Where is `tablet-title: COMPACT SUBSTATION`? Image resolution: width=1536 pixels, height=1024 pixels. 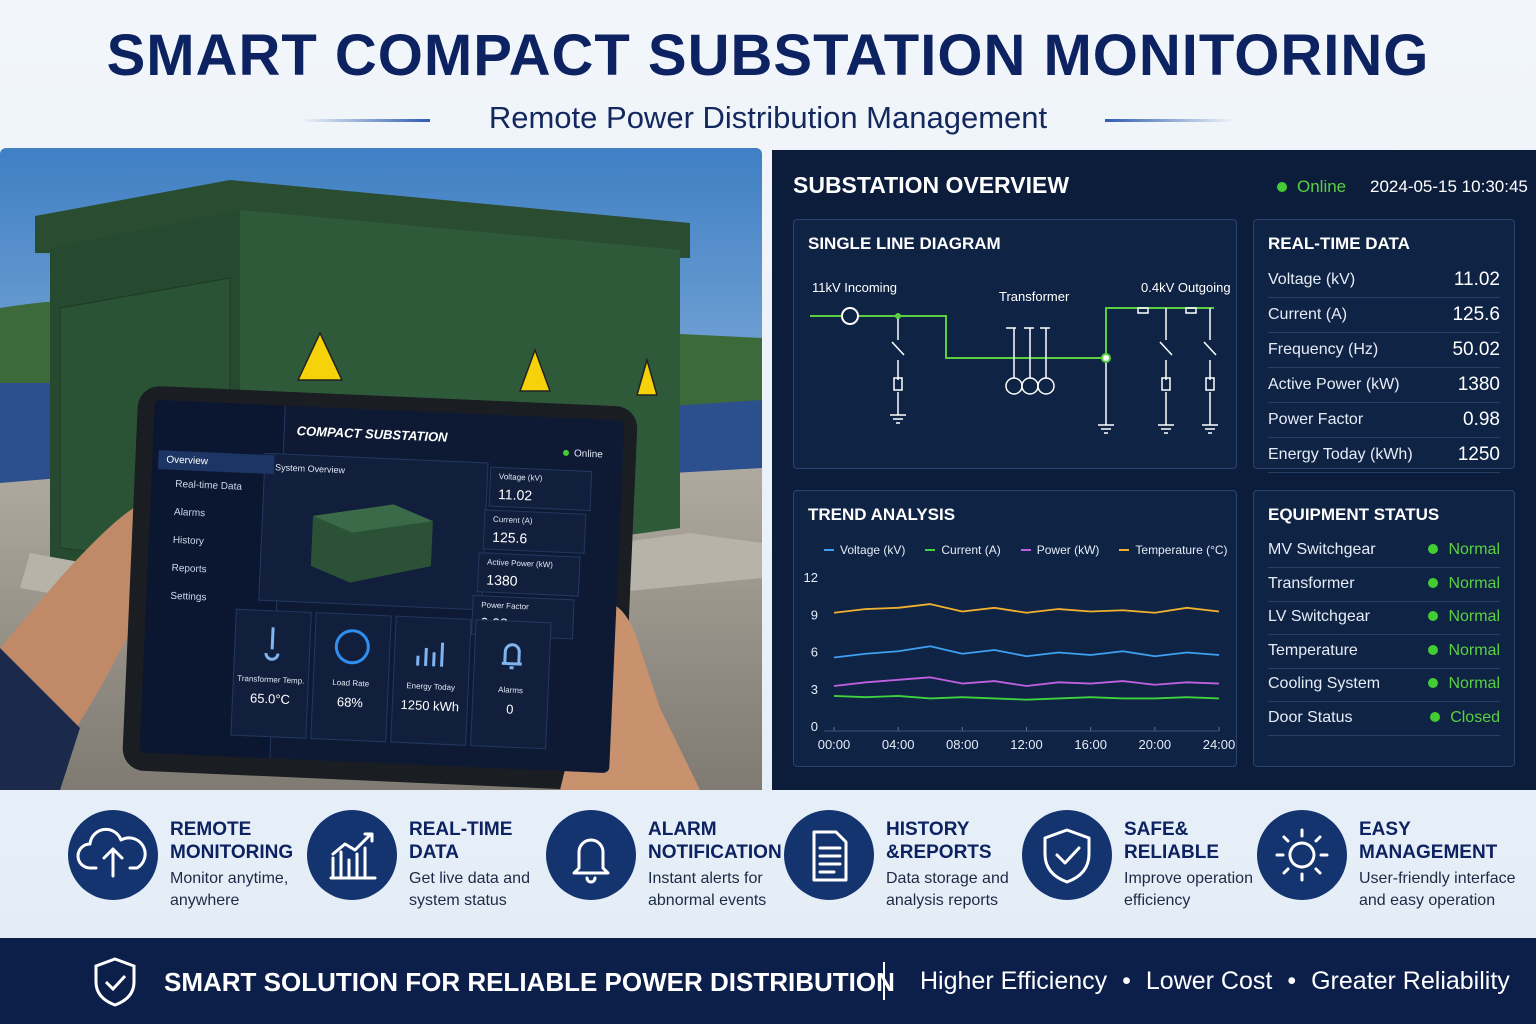 tablet-title: COMPACT SUBSTATION is located at coordinates (372, 434).